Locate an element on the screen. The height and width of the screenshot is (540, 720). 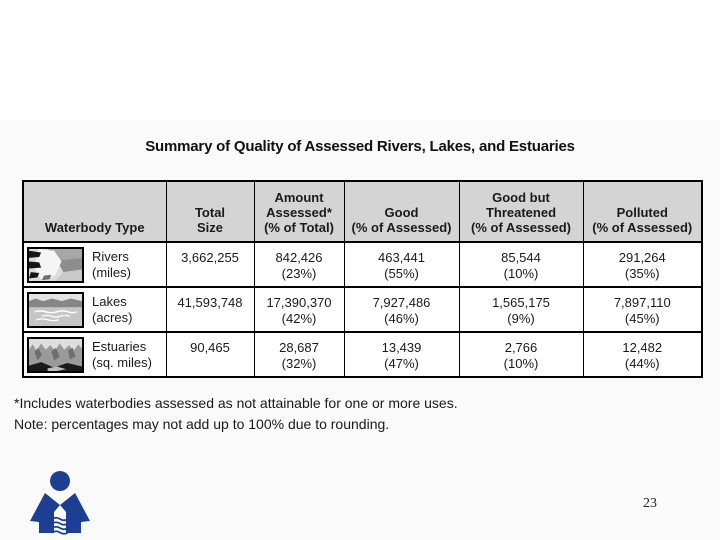
rivers-total-size: 3,662,255 is located at coordinates (210, 264).